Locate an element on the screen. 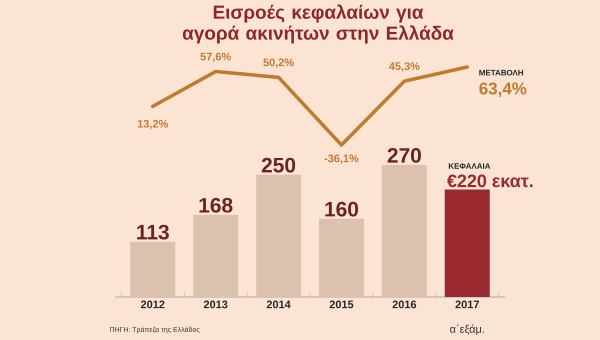  data-label: 250 is located at coordinates (279, 165).